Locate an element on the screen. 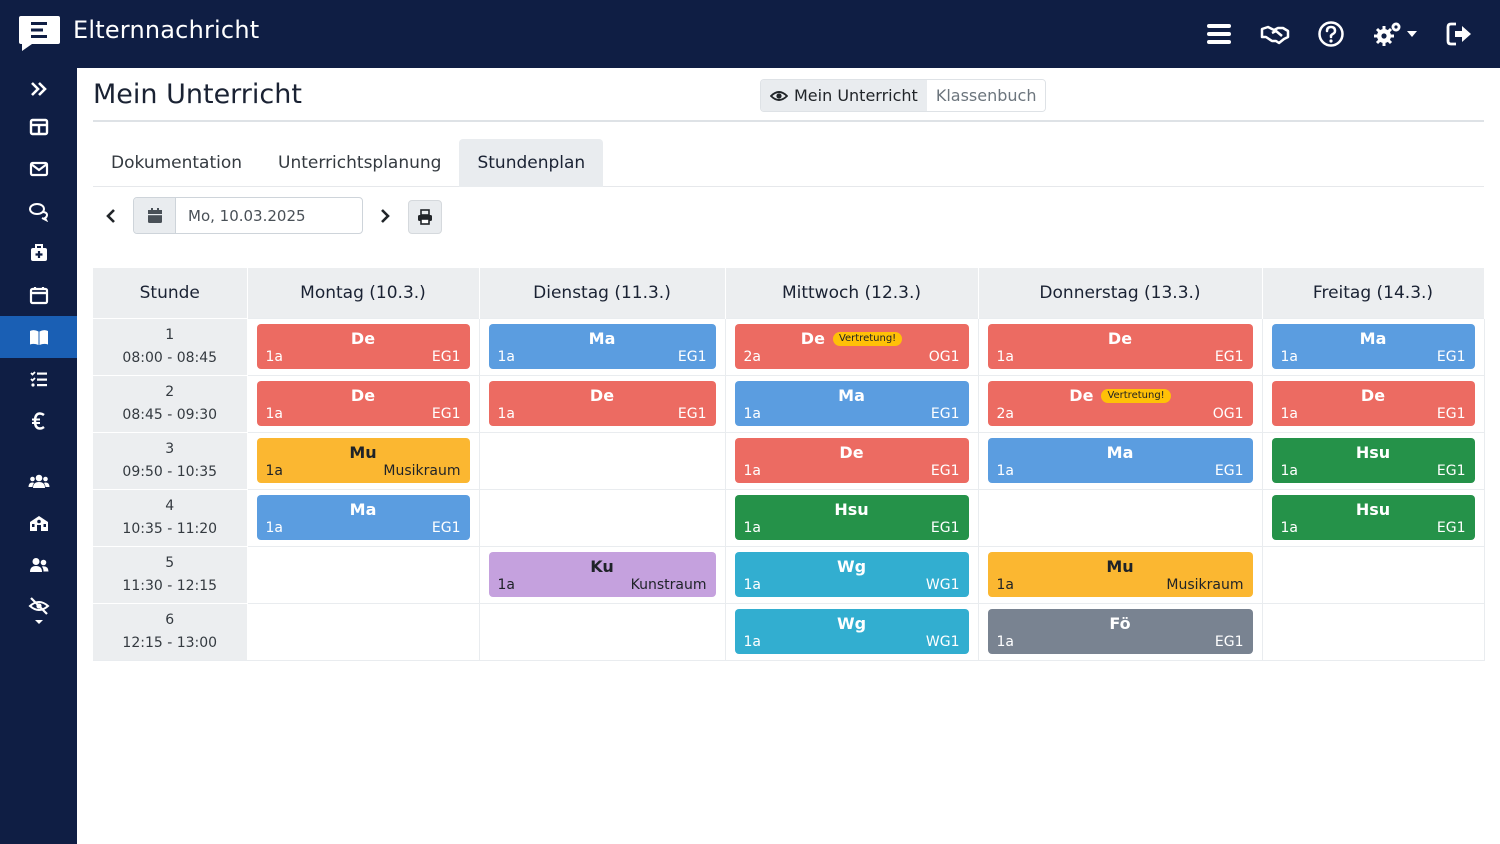 Image resolution: width=1500 pixels, height=844 pixels. hour-cell: 5 11:30 - 12:15 is located at coordinates (170, 574).